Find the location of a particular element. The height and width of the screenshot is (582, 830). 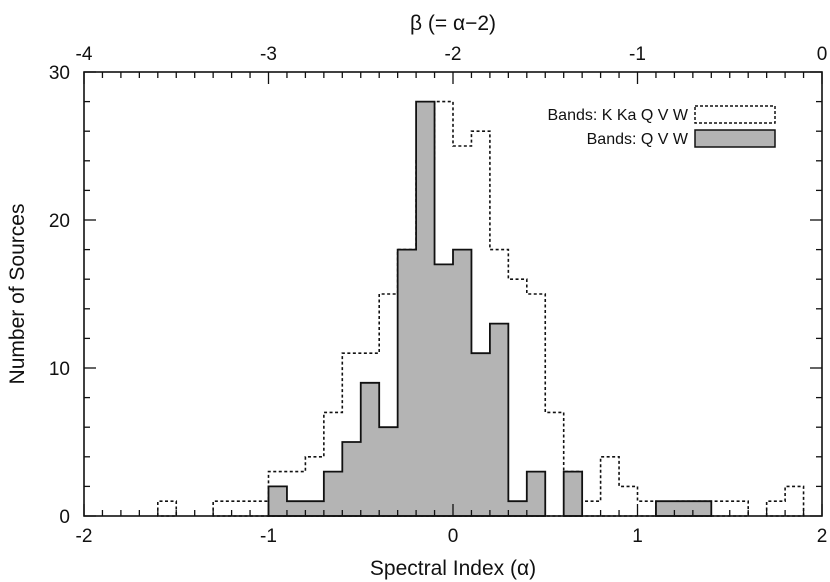

legend-label-dotted: Bands: K Ka Q V W is located at coordinates (618, 115).